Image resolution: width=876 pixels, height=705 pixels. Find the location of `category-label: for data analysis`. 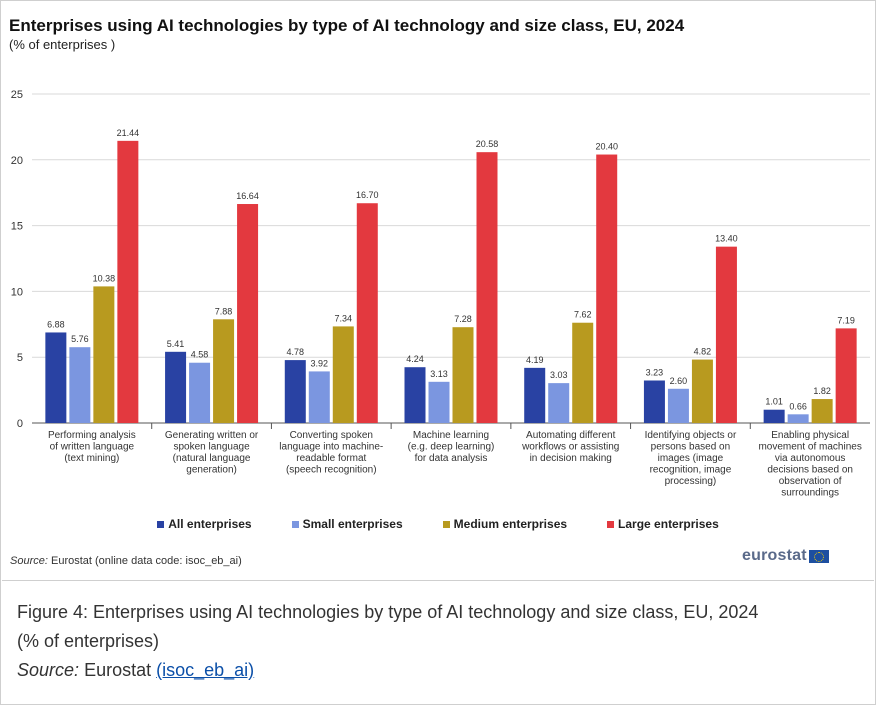

category-label: for data analysis is located at coordinates (451, 458).